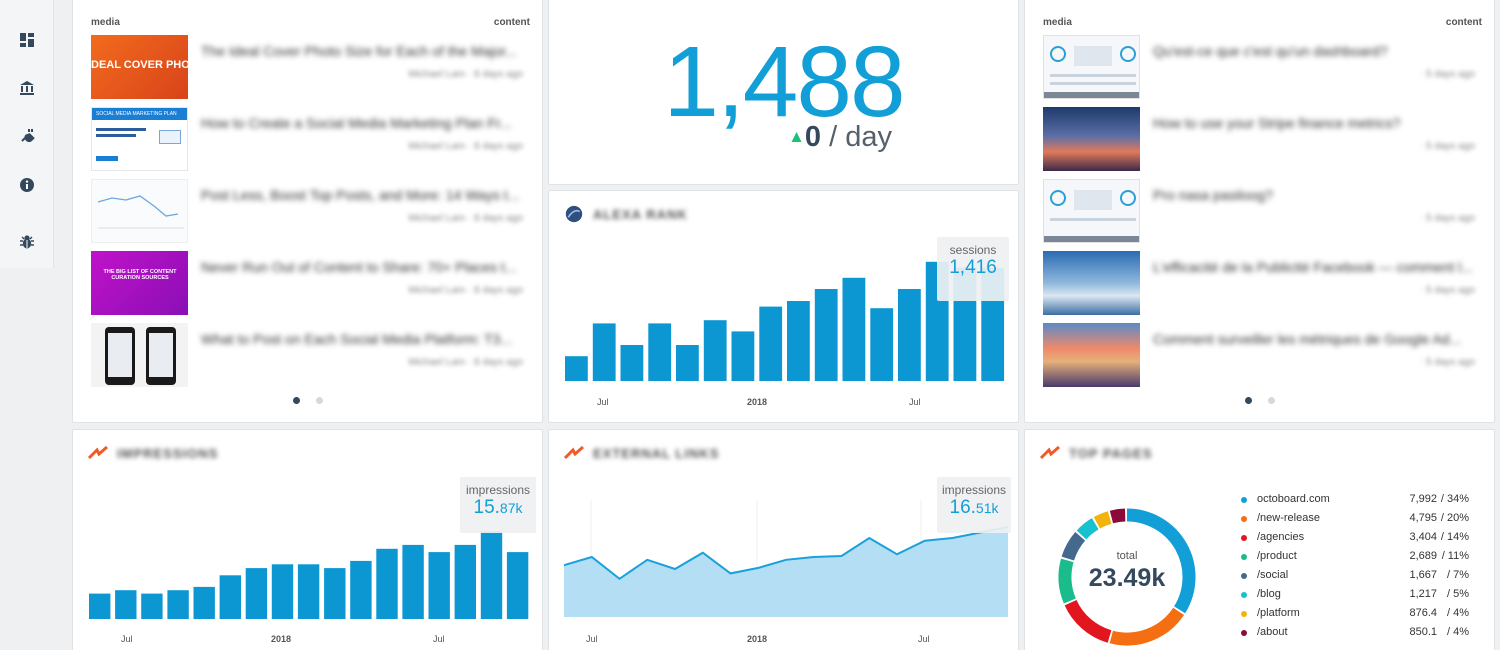 This screenshot has height=650, width=1500. I want to click on external-links-tooltip: impressions 16.51k, so click(974, 505).